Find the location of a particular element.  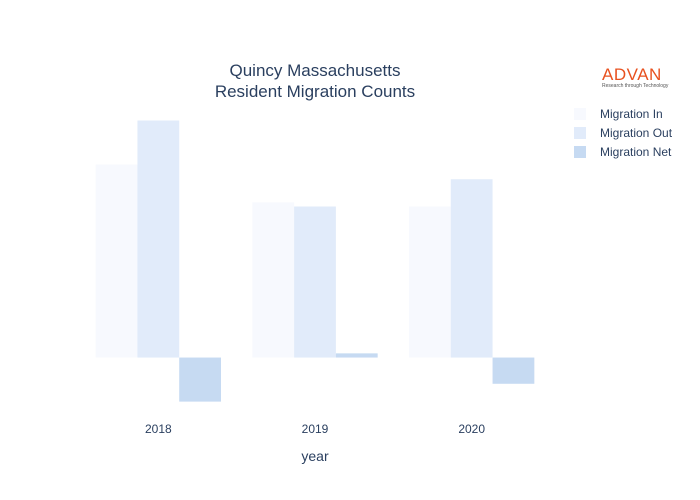

legend-item-migration-net: Migration Net is located at coordinates (623, 152).